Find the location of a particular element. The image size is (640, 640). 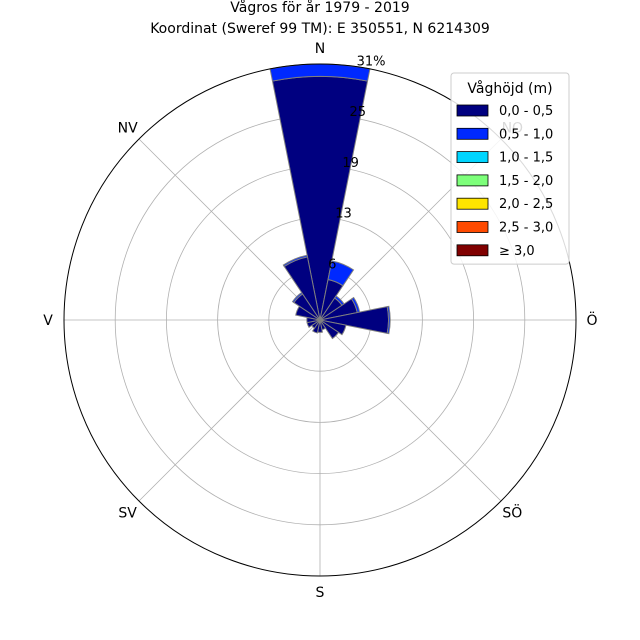

radial-tick-label-2: 19 is located at coordinates (350, 163).